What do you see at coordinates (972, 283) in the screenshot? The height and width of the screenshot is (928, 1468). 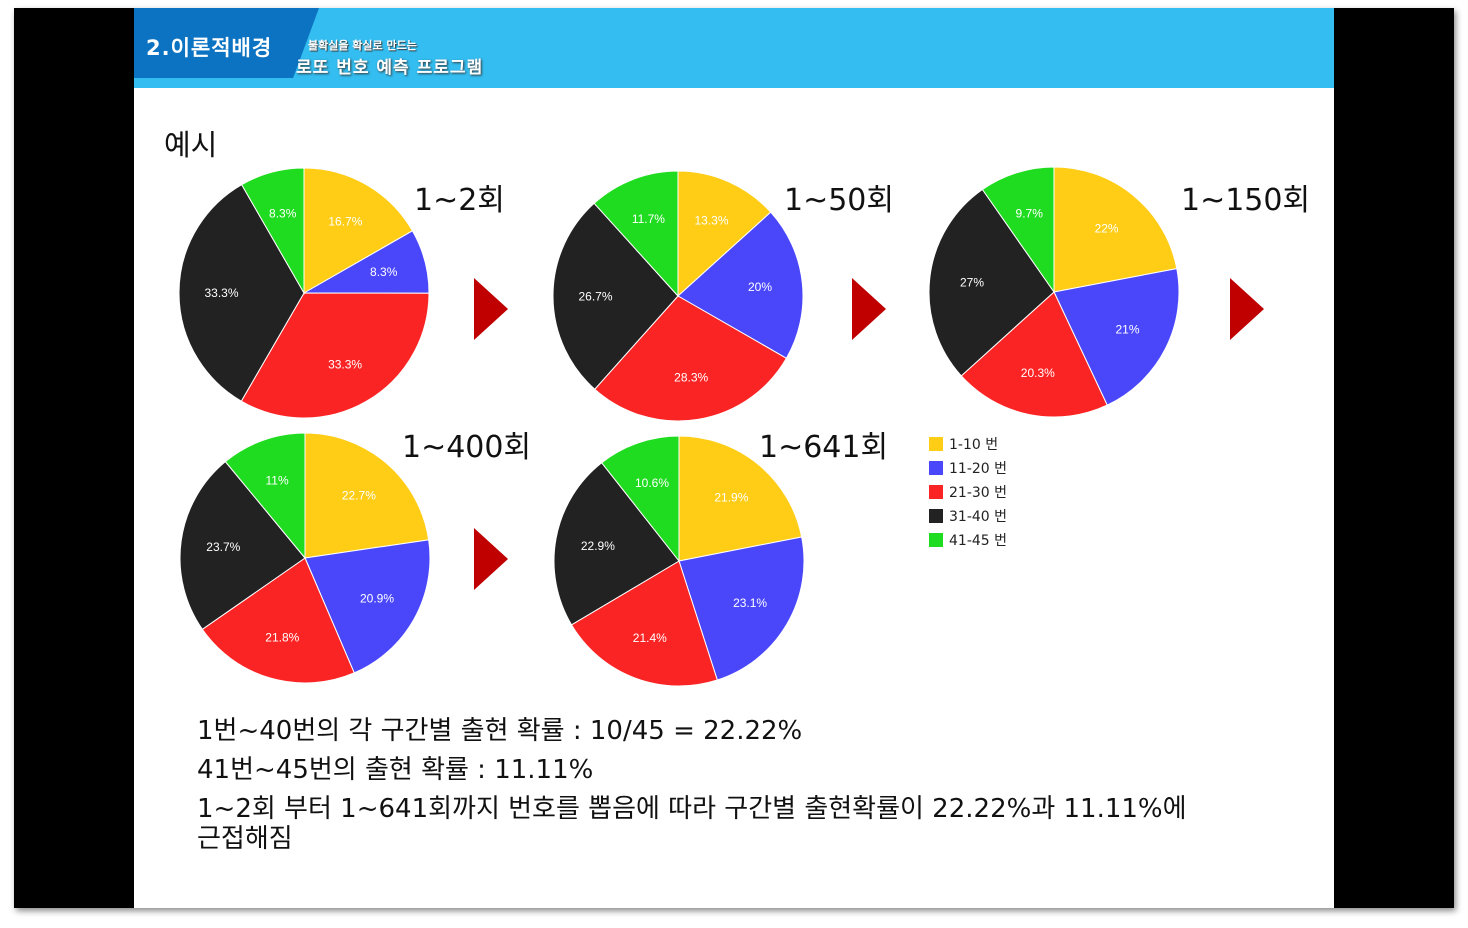 I see `pie-3-label-4: 27%` at bounding box center [972, 283].